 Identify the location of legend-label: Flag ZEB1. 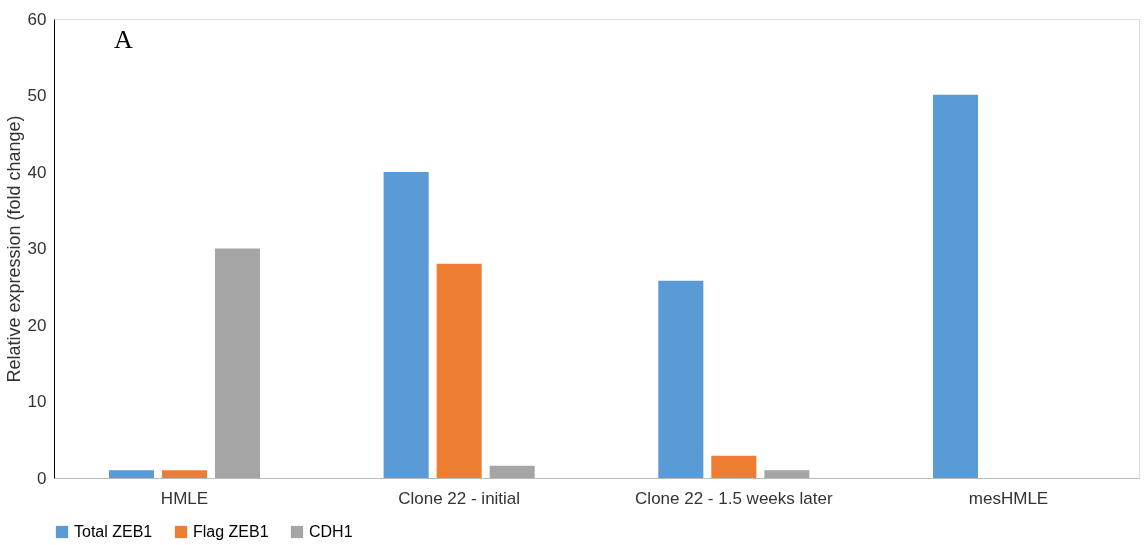
(231, 531).